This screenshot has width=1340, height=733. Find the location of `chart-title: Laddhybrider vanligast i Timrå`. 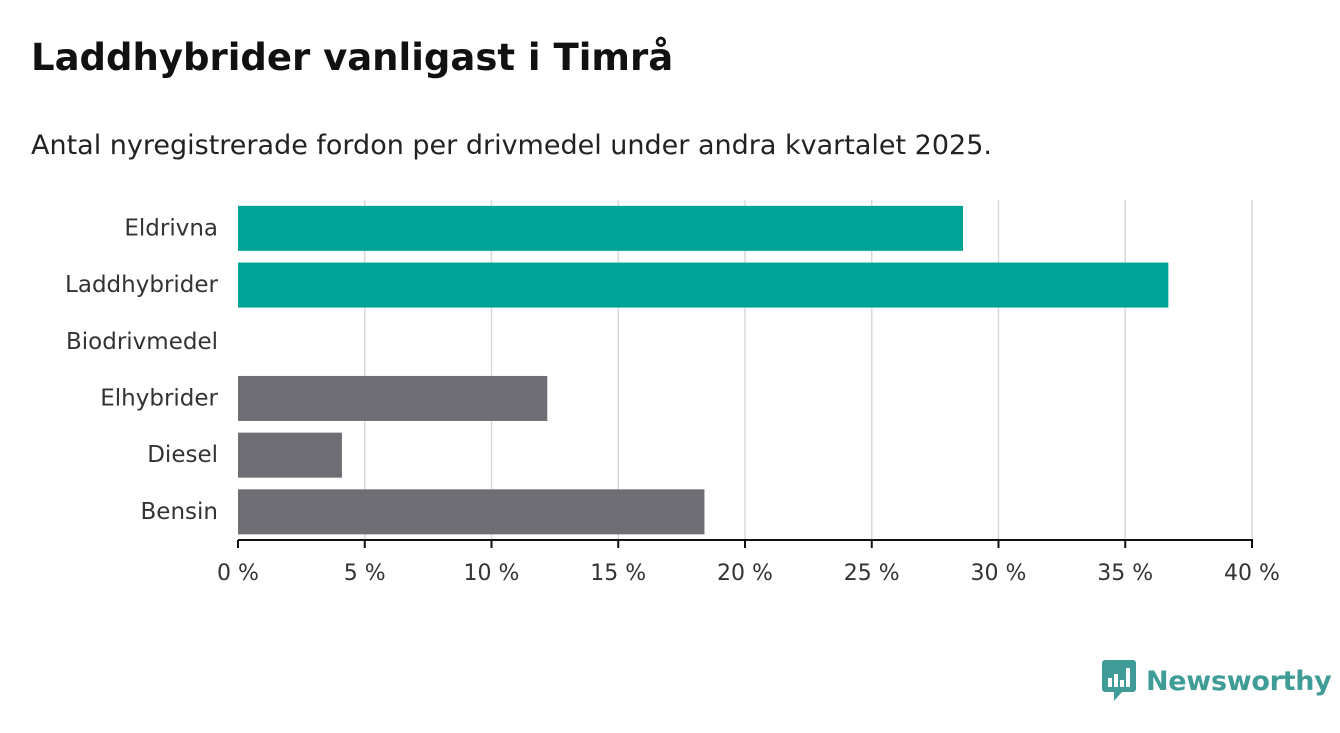

chart-title: Laddhybrider vanligast i Timrå is located at coordinates (352, 57).